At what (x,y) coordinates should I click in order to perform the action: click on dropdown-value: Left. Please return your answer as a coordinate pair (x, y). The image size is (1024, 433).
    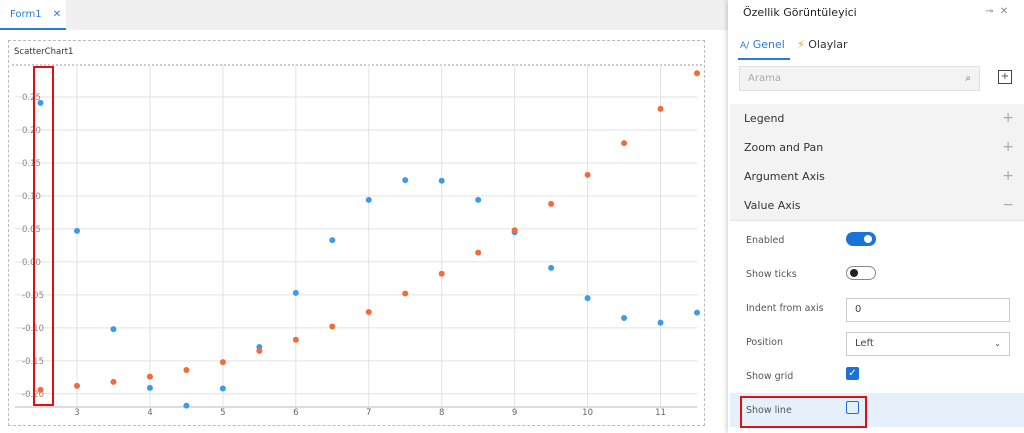
    Looking at the image, I should click on (864, 343).